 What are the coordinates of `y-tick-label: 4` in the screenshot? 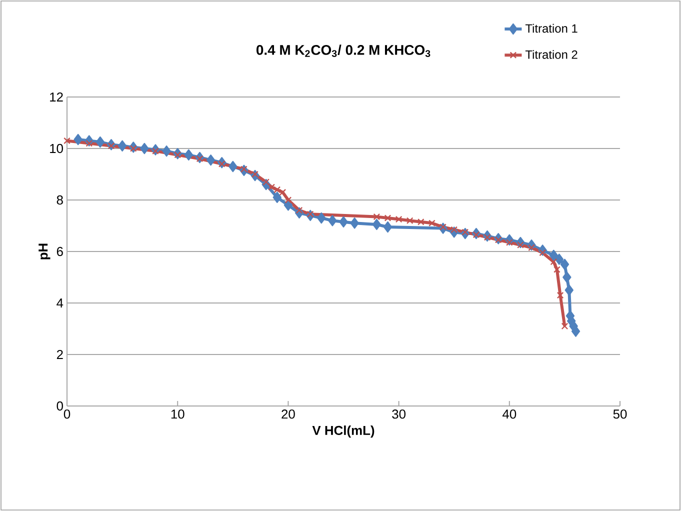 It's located at (60, 303).